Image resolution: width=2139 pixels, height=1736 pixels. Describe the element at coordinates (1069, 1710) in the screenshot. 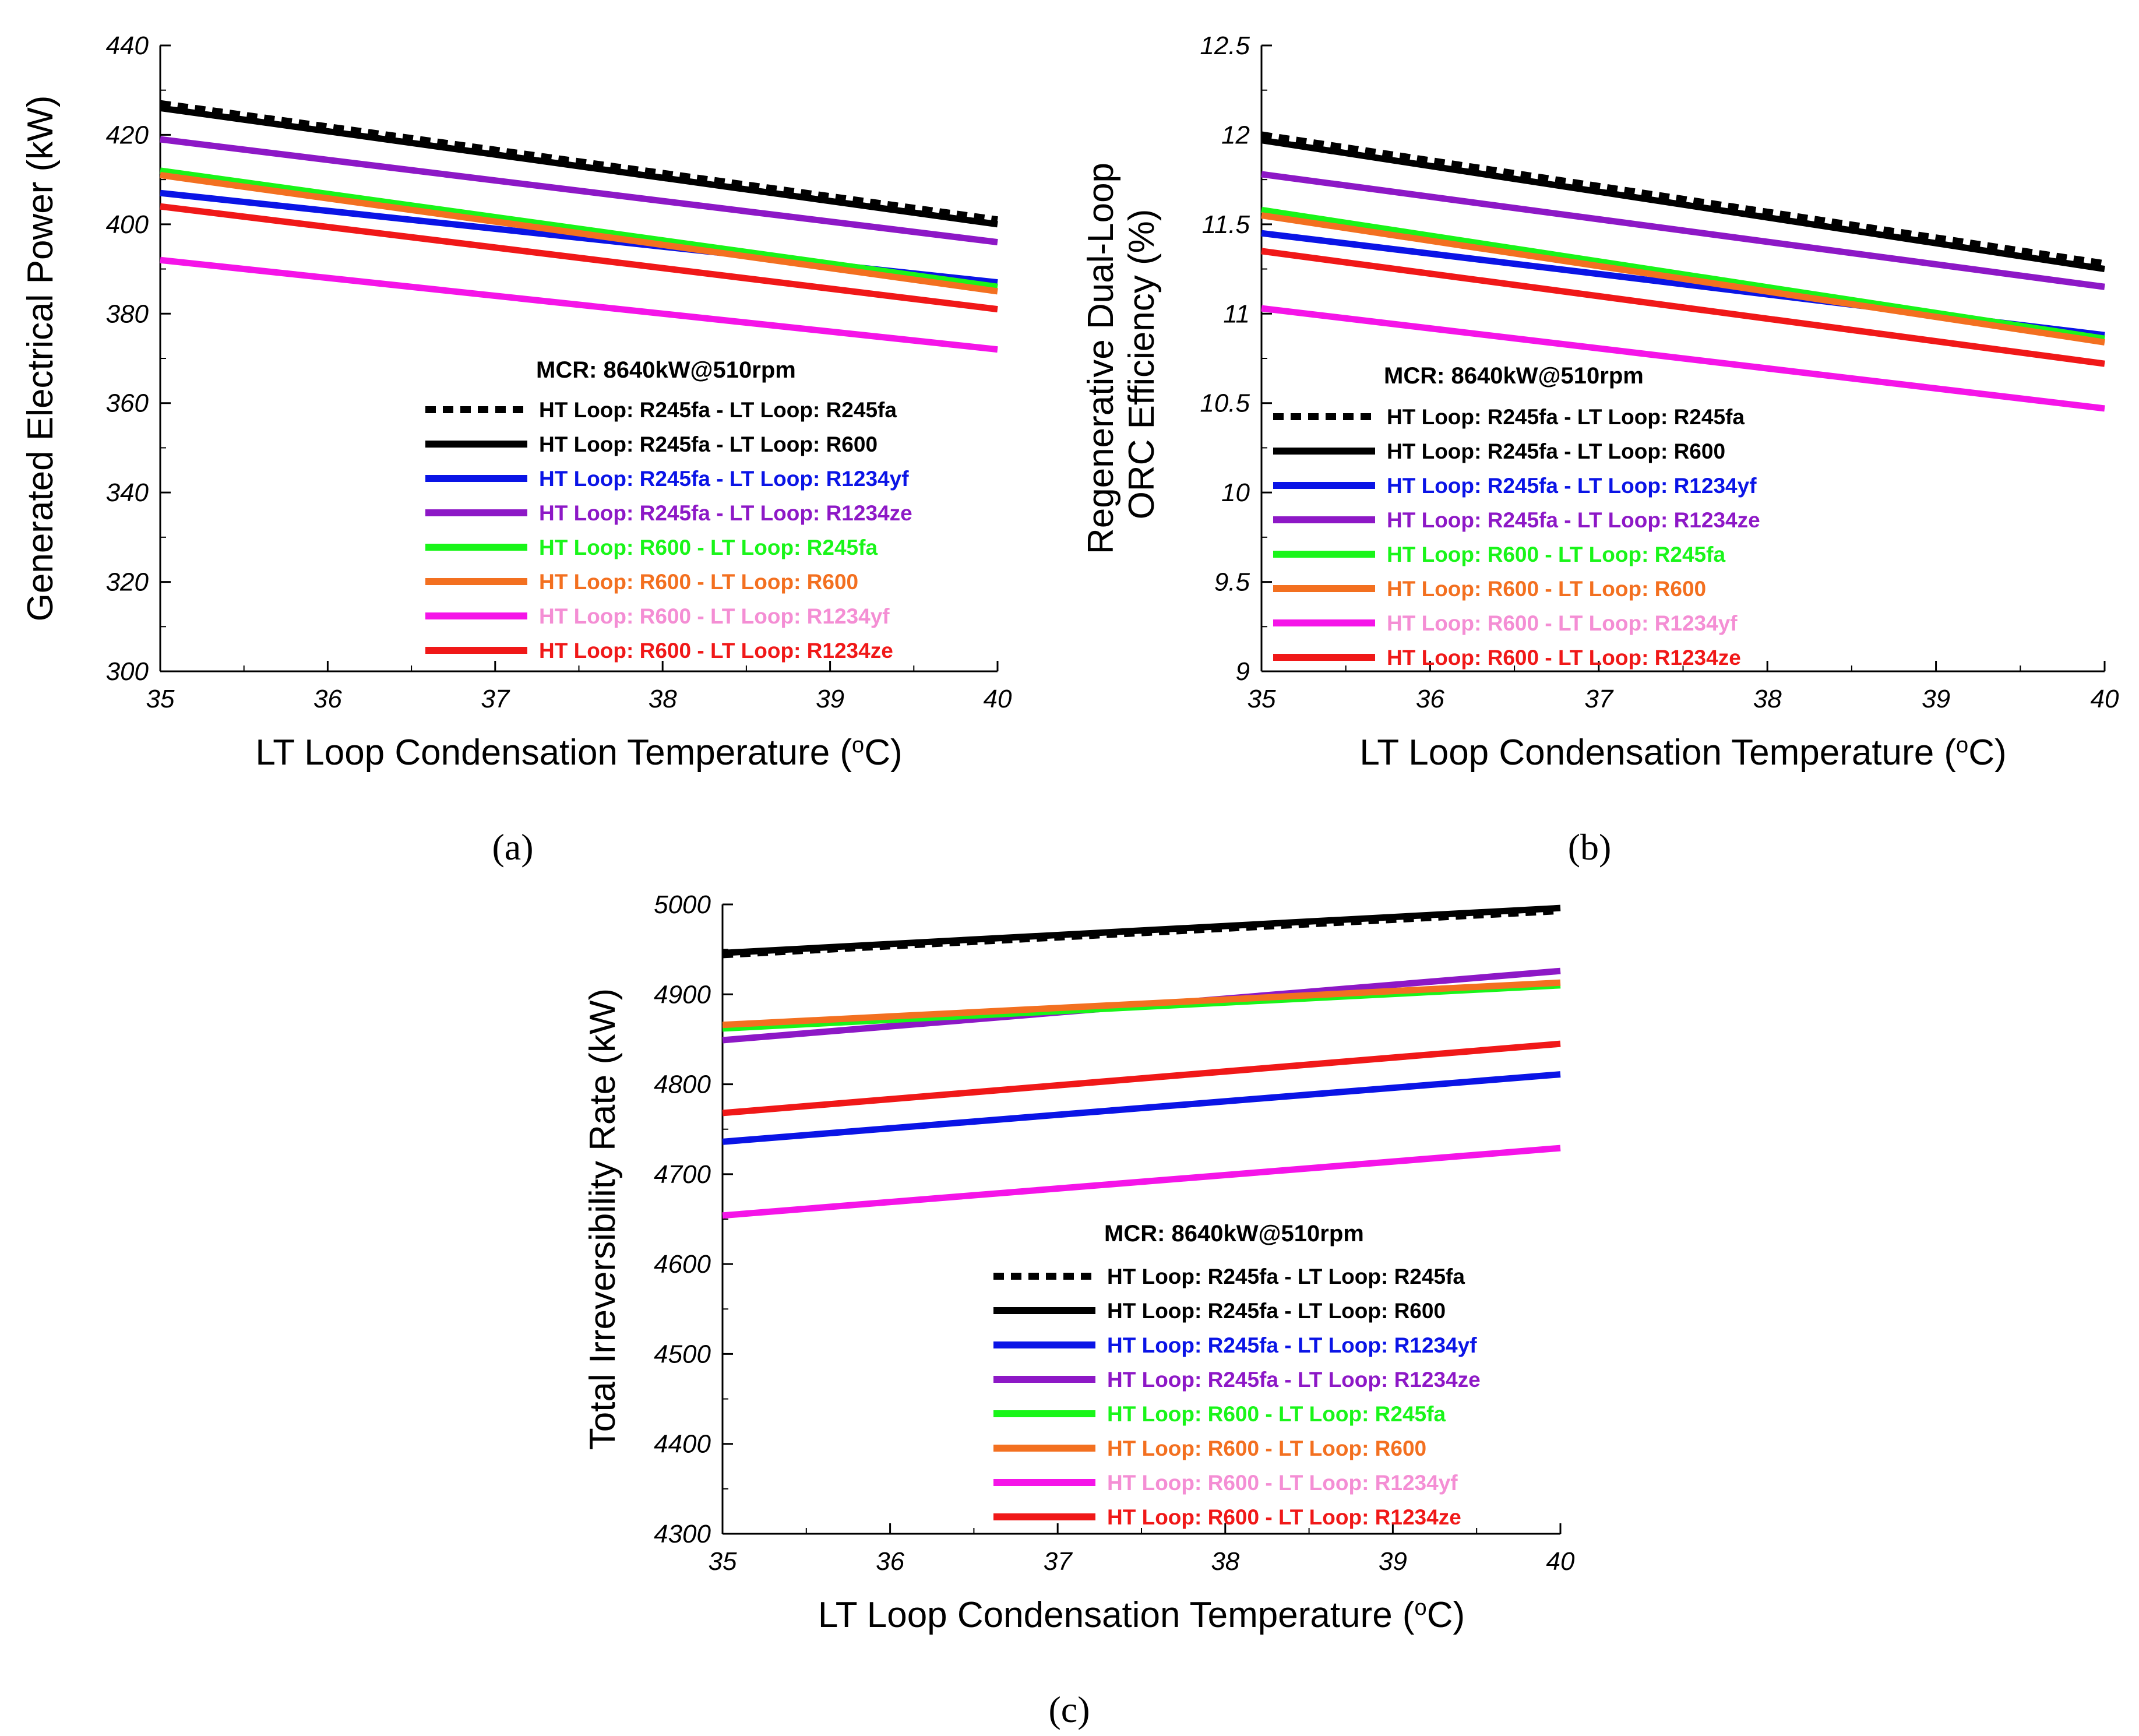

I see `panel-label-c: (c)` at that location.